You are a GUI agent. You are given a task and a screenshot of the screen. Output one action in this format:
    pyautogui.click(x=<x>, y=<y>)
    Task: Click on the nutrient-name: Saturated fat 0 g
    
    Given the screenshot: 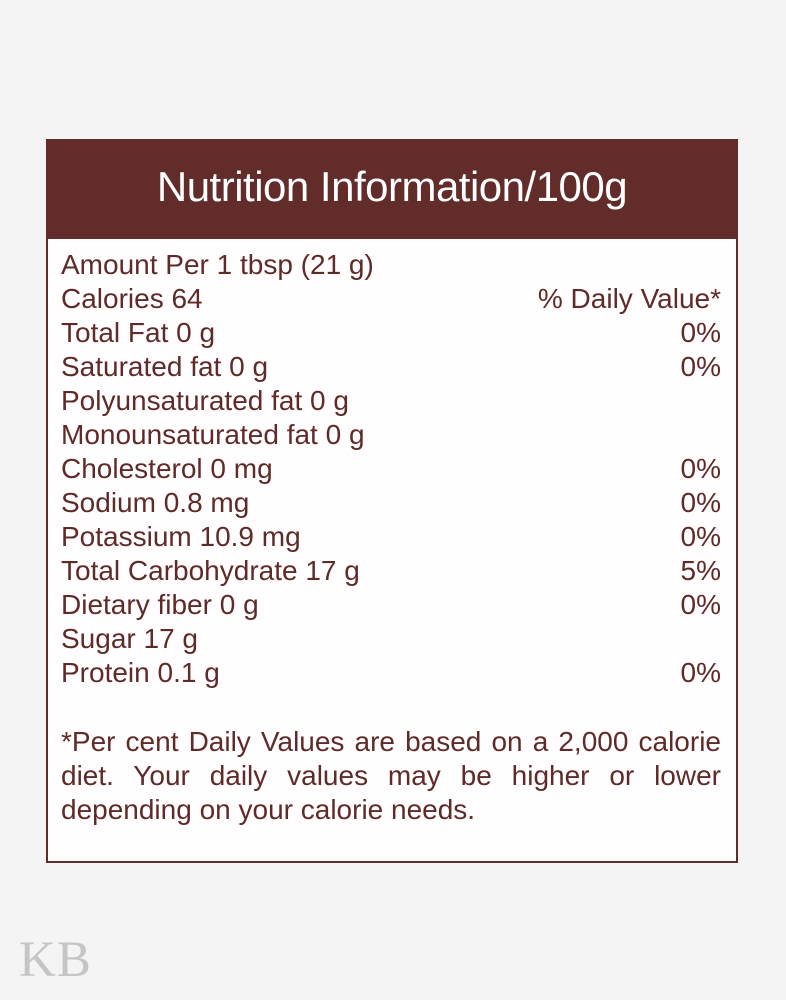 What is the action you would take?
    pyautogui.click(x=165, y=366)
    